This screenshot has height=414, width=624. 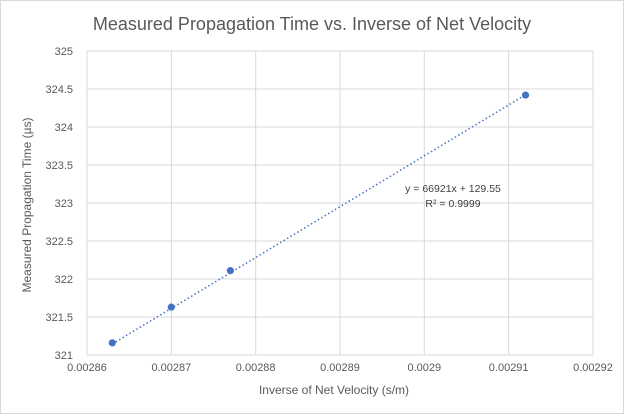 What do you see at coordinates (64, 356) in the screenshot?
I see `y-tick-label: 321` at bounding box center [64, 356].